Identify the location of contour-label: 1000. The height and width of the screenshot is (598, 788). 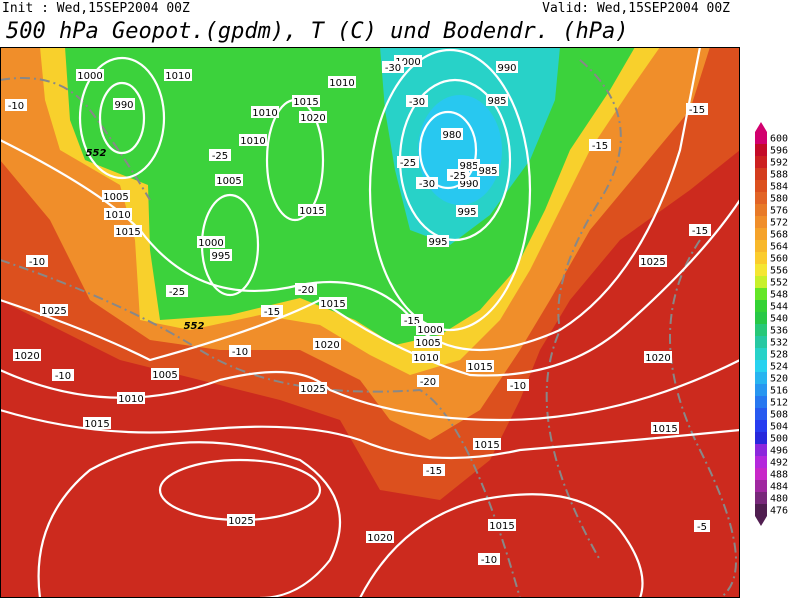
(89, 76).